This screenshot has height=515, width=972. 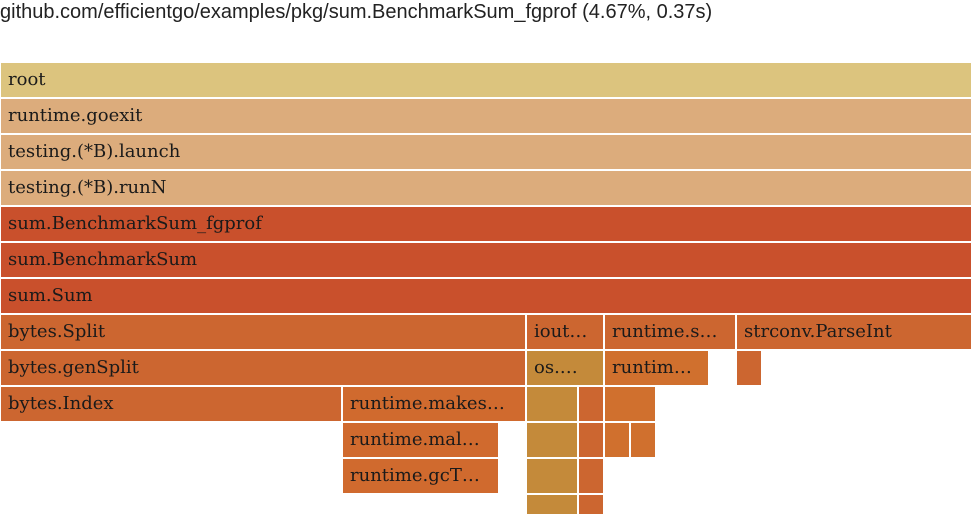 What do you see at coordinates (171, 404) in the screenshot?
I see `frame-bytes-index: bytes.Index` at bounding box center [171, 404].